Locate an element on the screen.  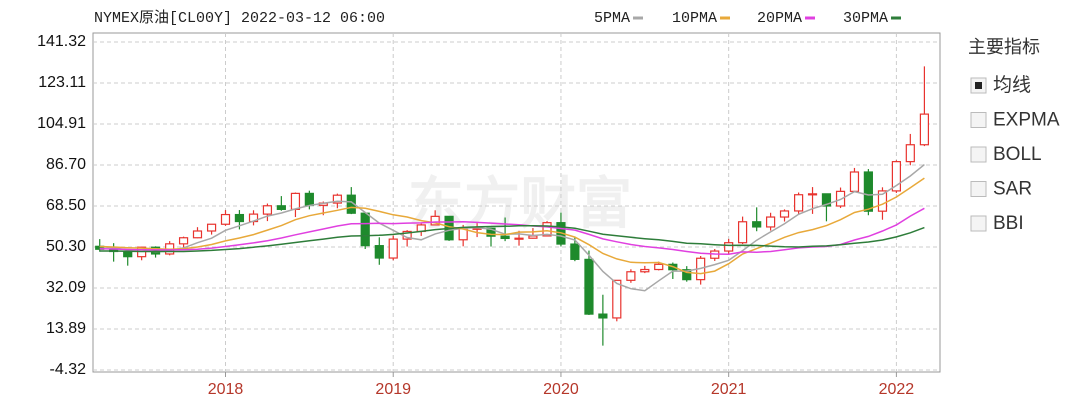
indicator-label: SAR is located at coordinates (1012, 189).